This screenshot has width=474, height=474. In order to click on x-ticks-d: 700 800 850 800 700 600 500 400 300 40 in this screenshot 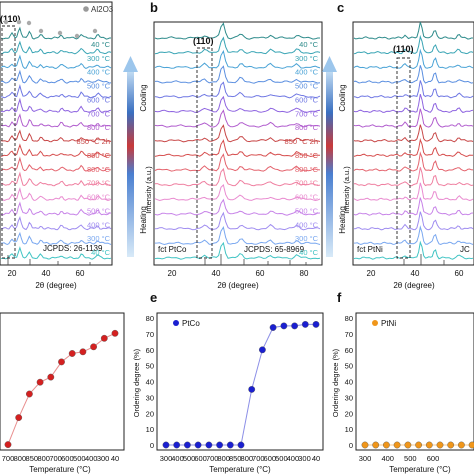, I will do `click(60, 458)`.